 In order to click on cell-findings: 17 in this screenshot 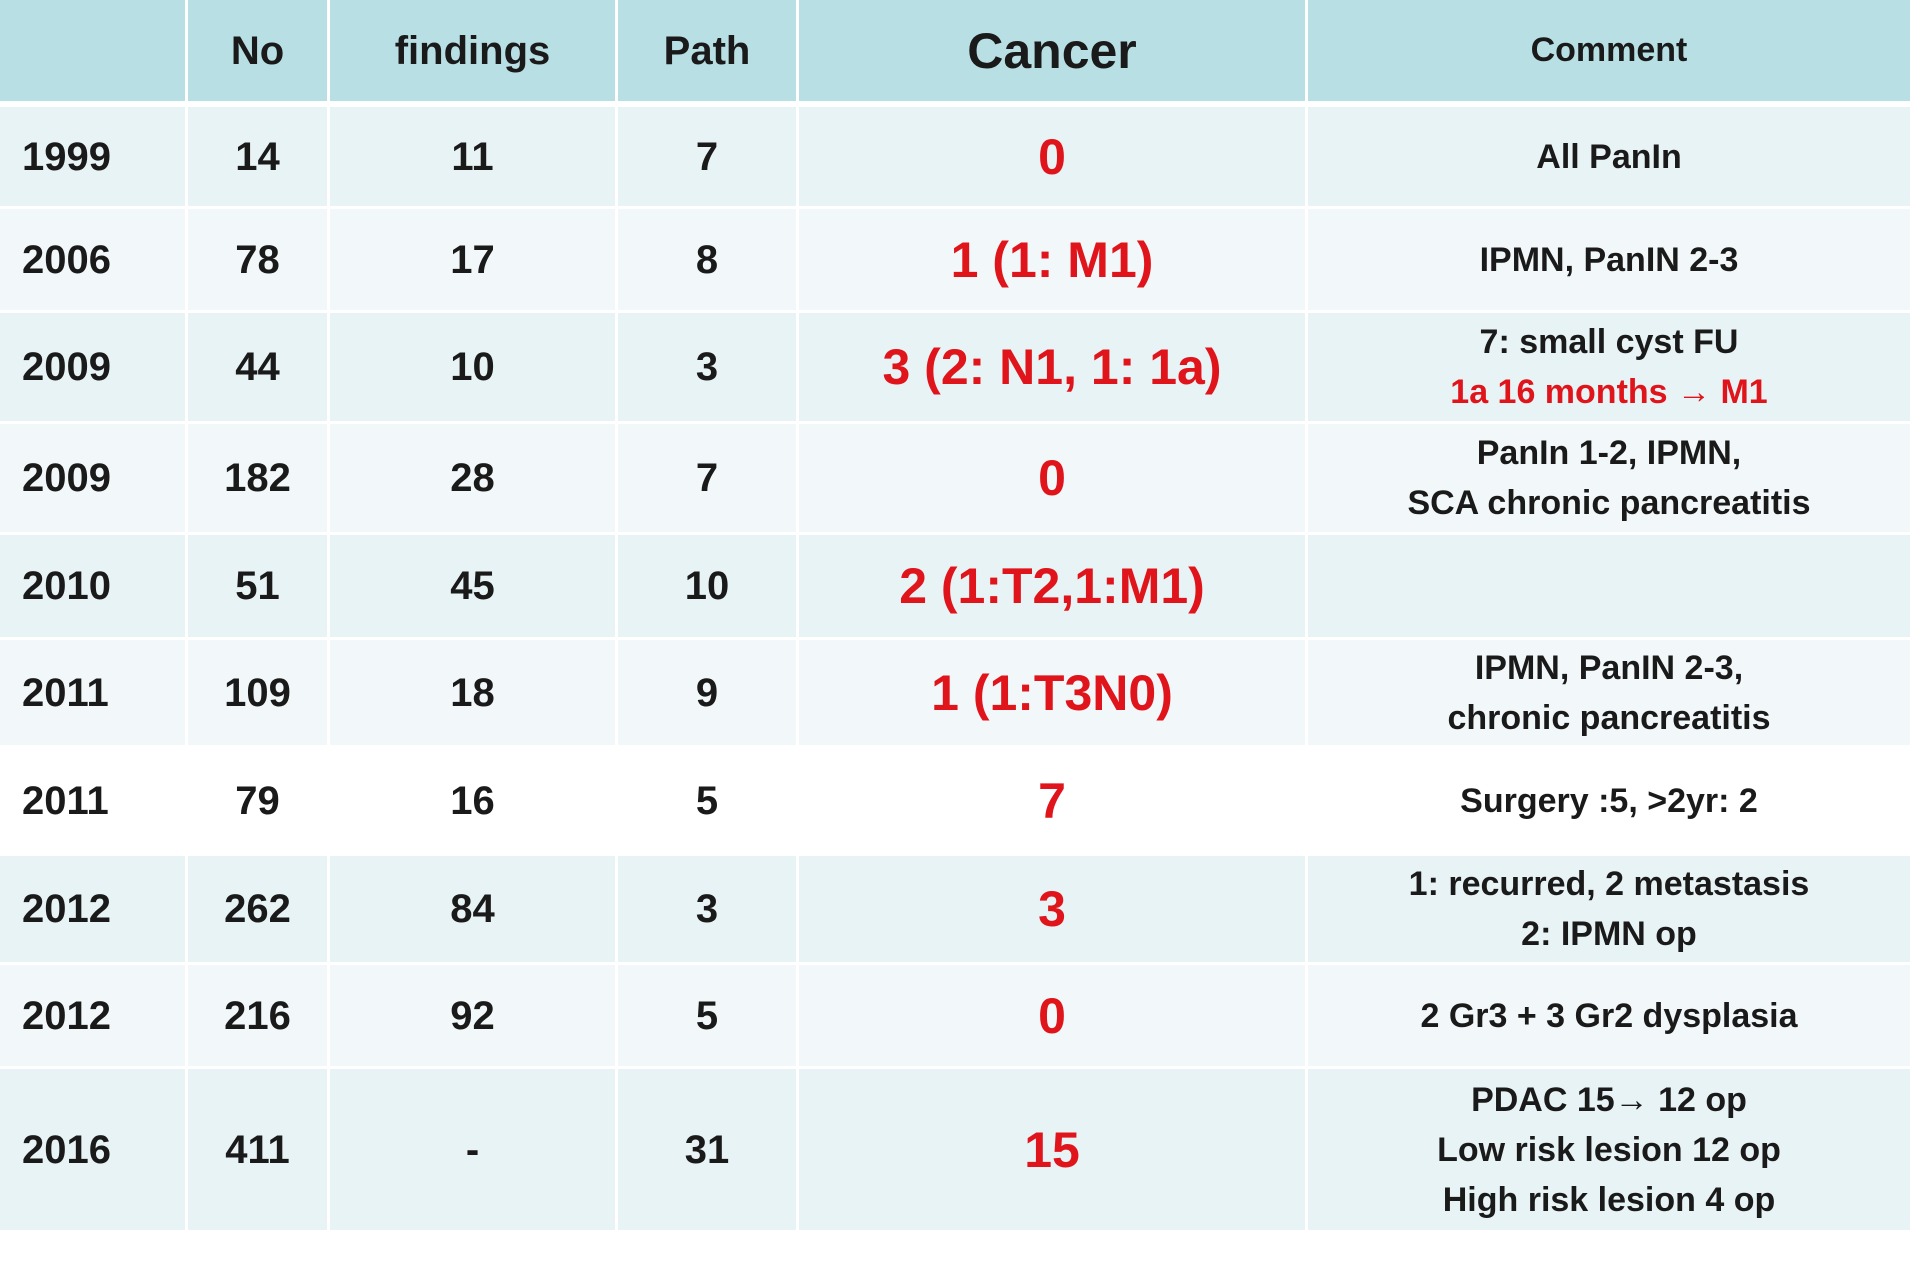, I will do `click(474, 261)`.